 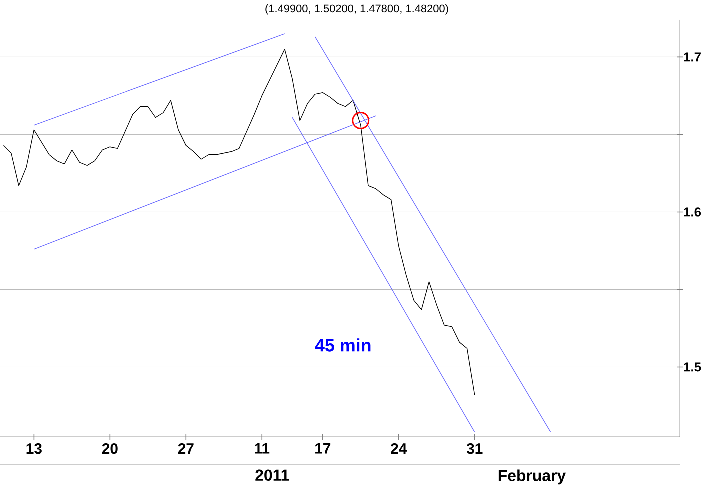 I want to click on x-tick-label: 11, so click(x=262, y=449).